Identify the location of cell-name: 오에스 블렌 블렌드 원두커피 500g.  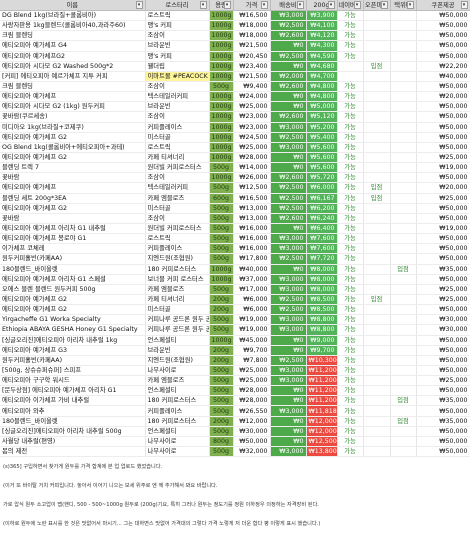
(73, 289).